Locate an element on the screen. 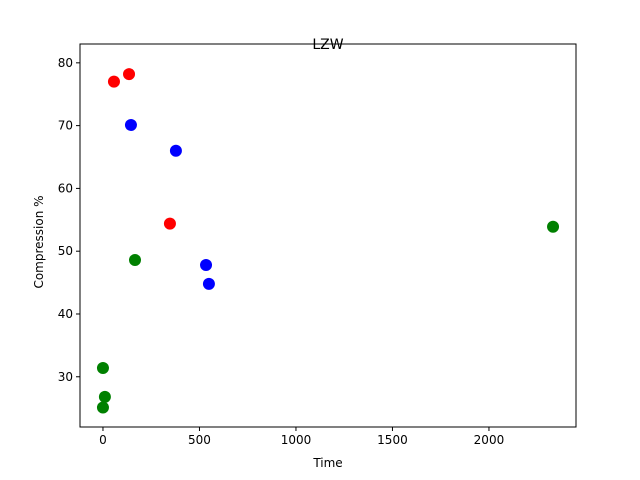  x-tick-label: 1000 is located at coordinates (296, 440).